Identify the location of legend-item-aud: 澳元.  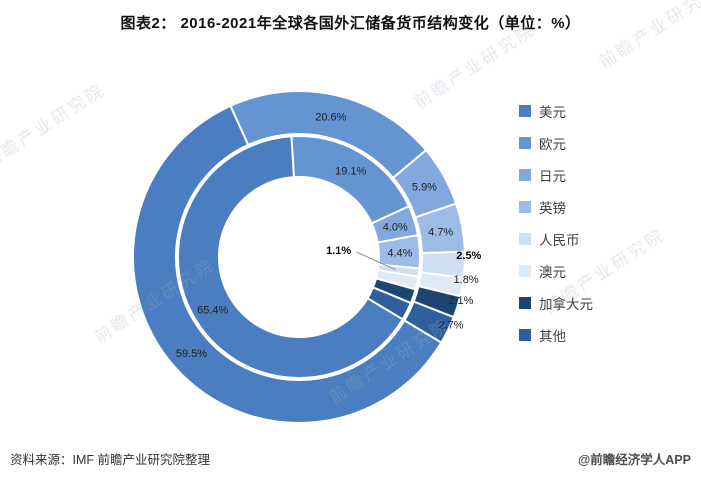
(556, 270).